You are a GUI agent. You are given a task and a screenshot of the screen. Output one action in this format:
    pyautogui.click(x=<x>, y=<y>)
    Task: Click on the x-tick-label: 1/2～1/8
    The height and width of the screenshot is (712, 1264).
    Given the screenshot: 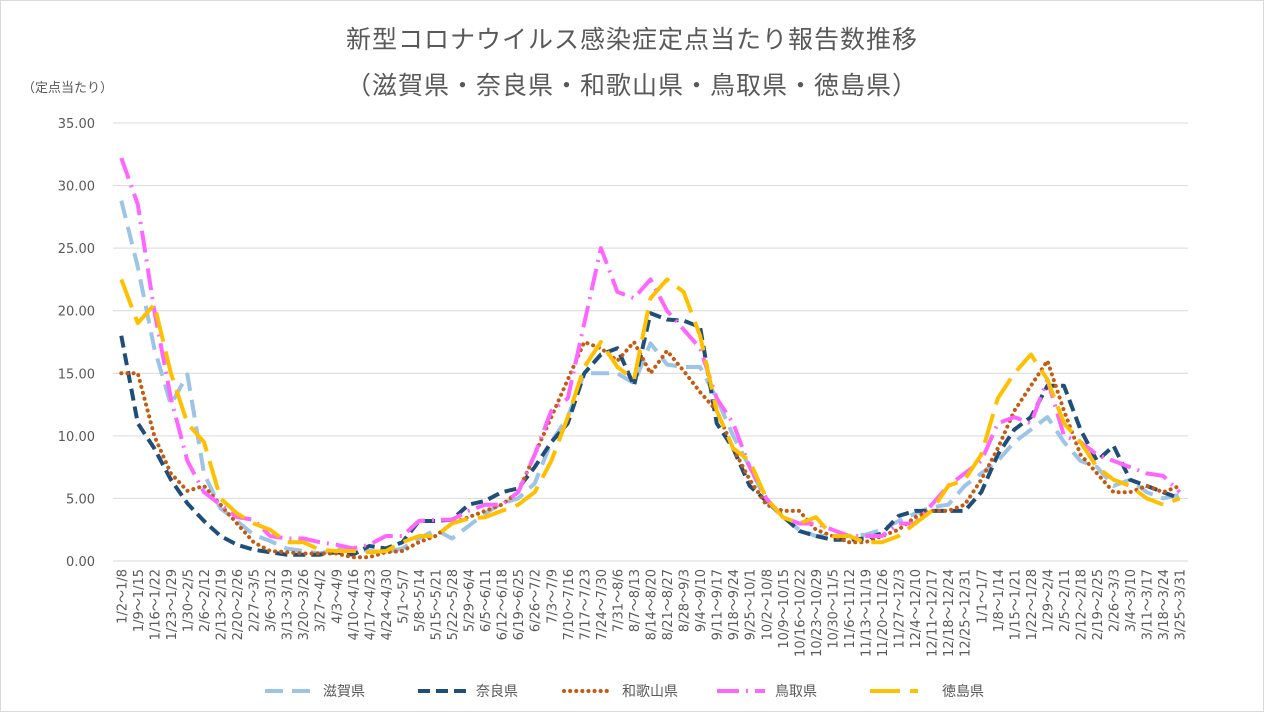 What is the action you would take?
    pyautogui.click(x=122, y=596)
    